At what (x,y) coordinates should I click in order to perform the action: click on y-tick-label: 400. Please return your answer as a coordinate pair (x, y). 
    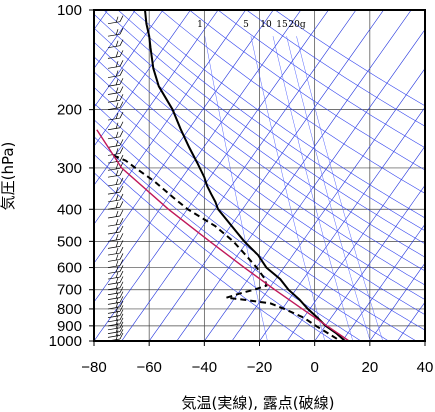
    Looking at the image, I should click on (69, 209).